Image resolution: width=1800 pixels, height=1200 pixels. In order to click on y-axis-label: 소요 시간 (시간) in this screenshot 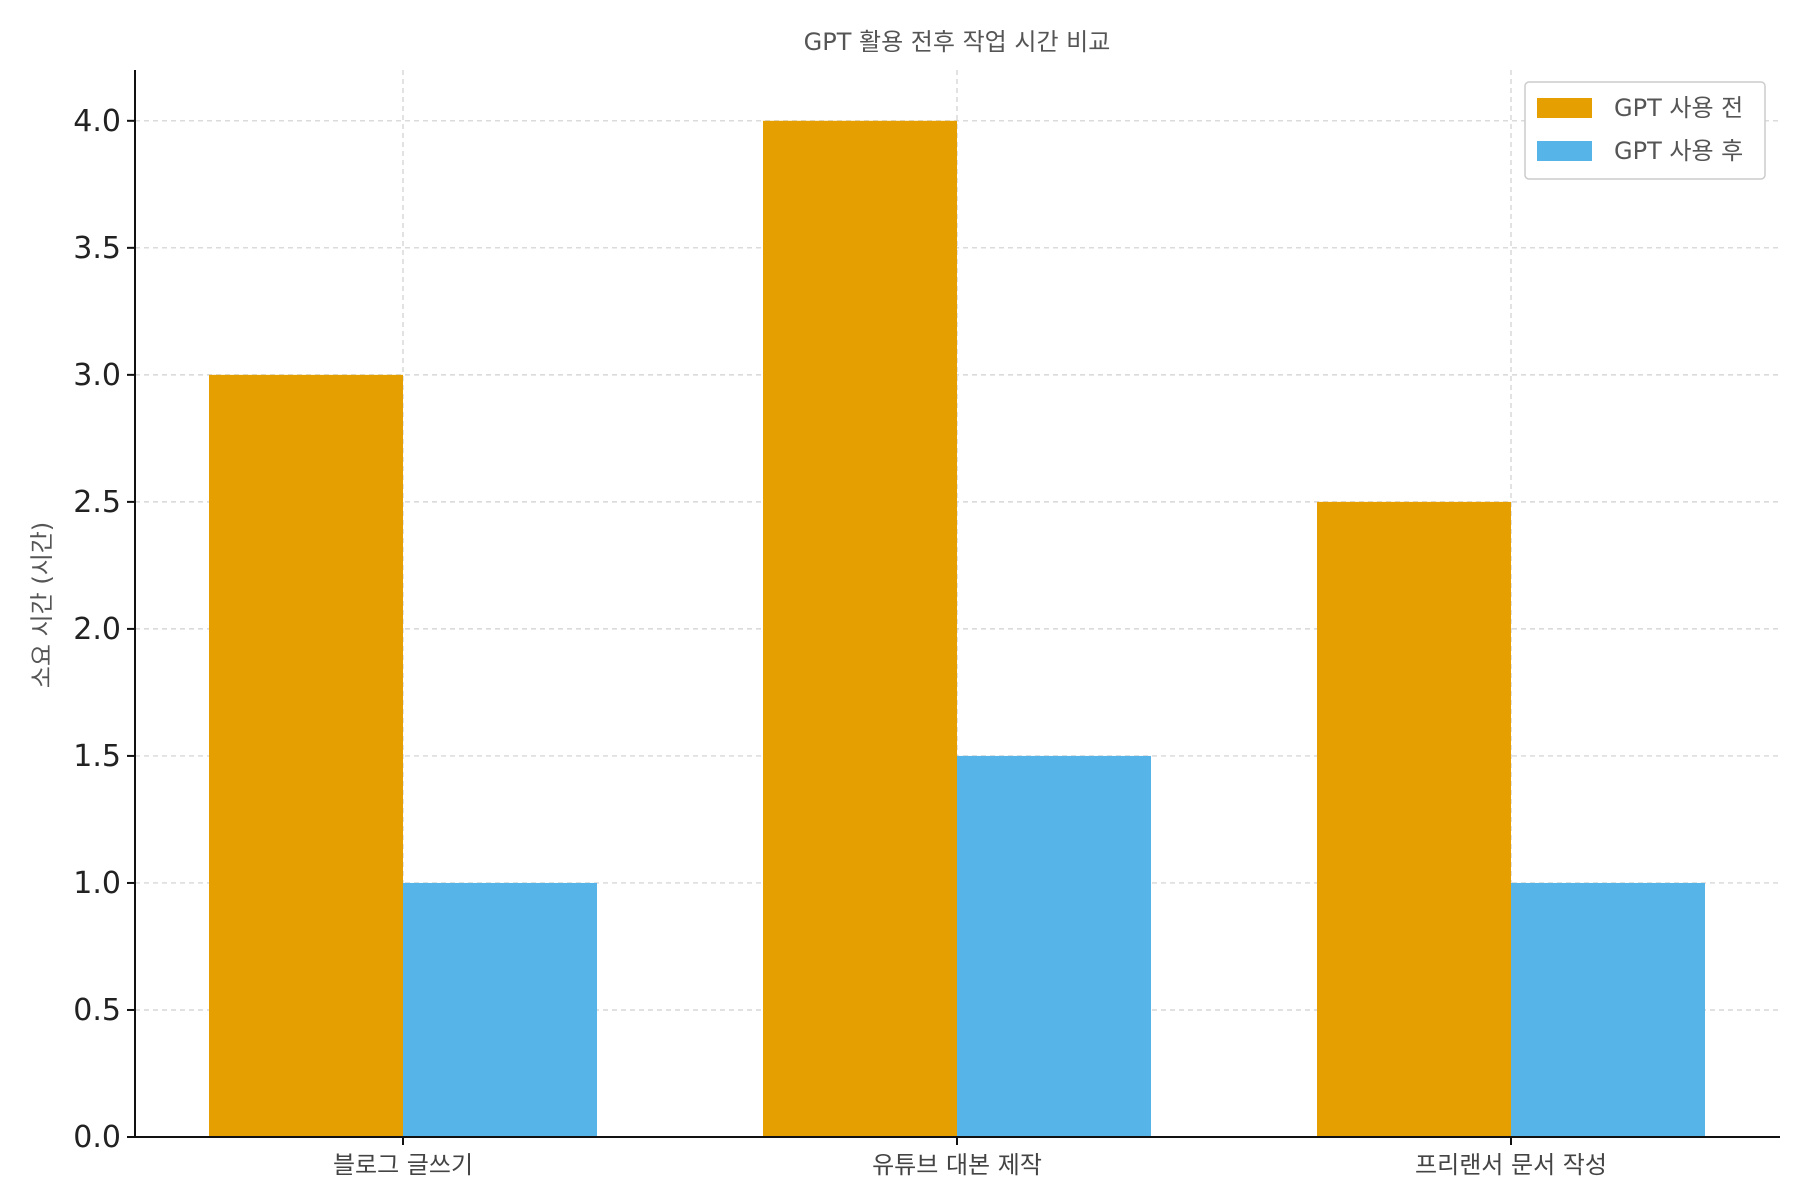, I will do `click(42, 605)`.